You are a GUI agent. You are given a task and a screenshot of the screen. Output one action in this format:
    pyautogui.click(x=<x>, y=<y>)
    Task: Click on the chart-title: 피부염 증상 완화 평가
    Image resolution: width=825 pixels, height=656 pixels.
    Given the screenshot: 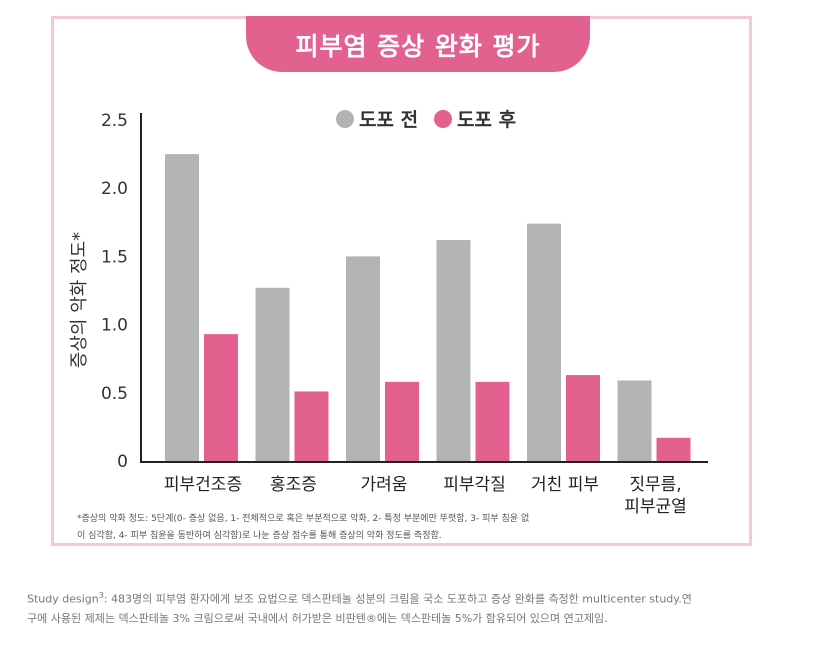 What is the action you would take?
    pyautogui.click(x=418, y=46)
    